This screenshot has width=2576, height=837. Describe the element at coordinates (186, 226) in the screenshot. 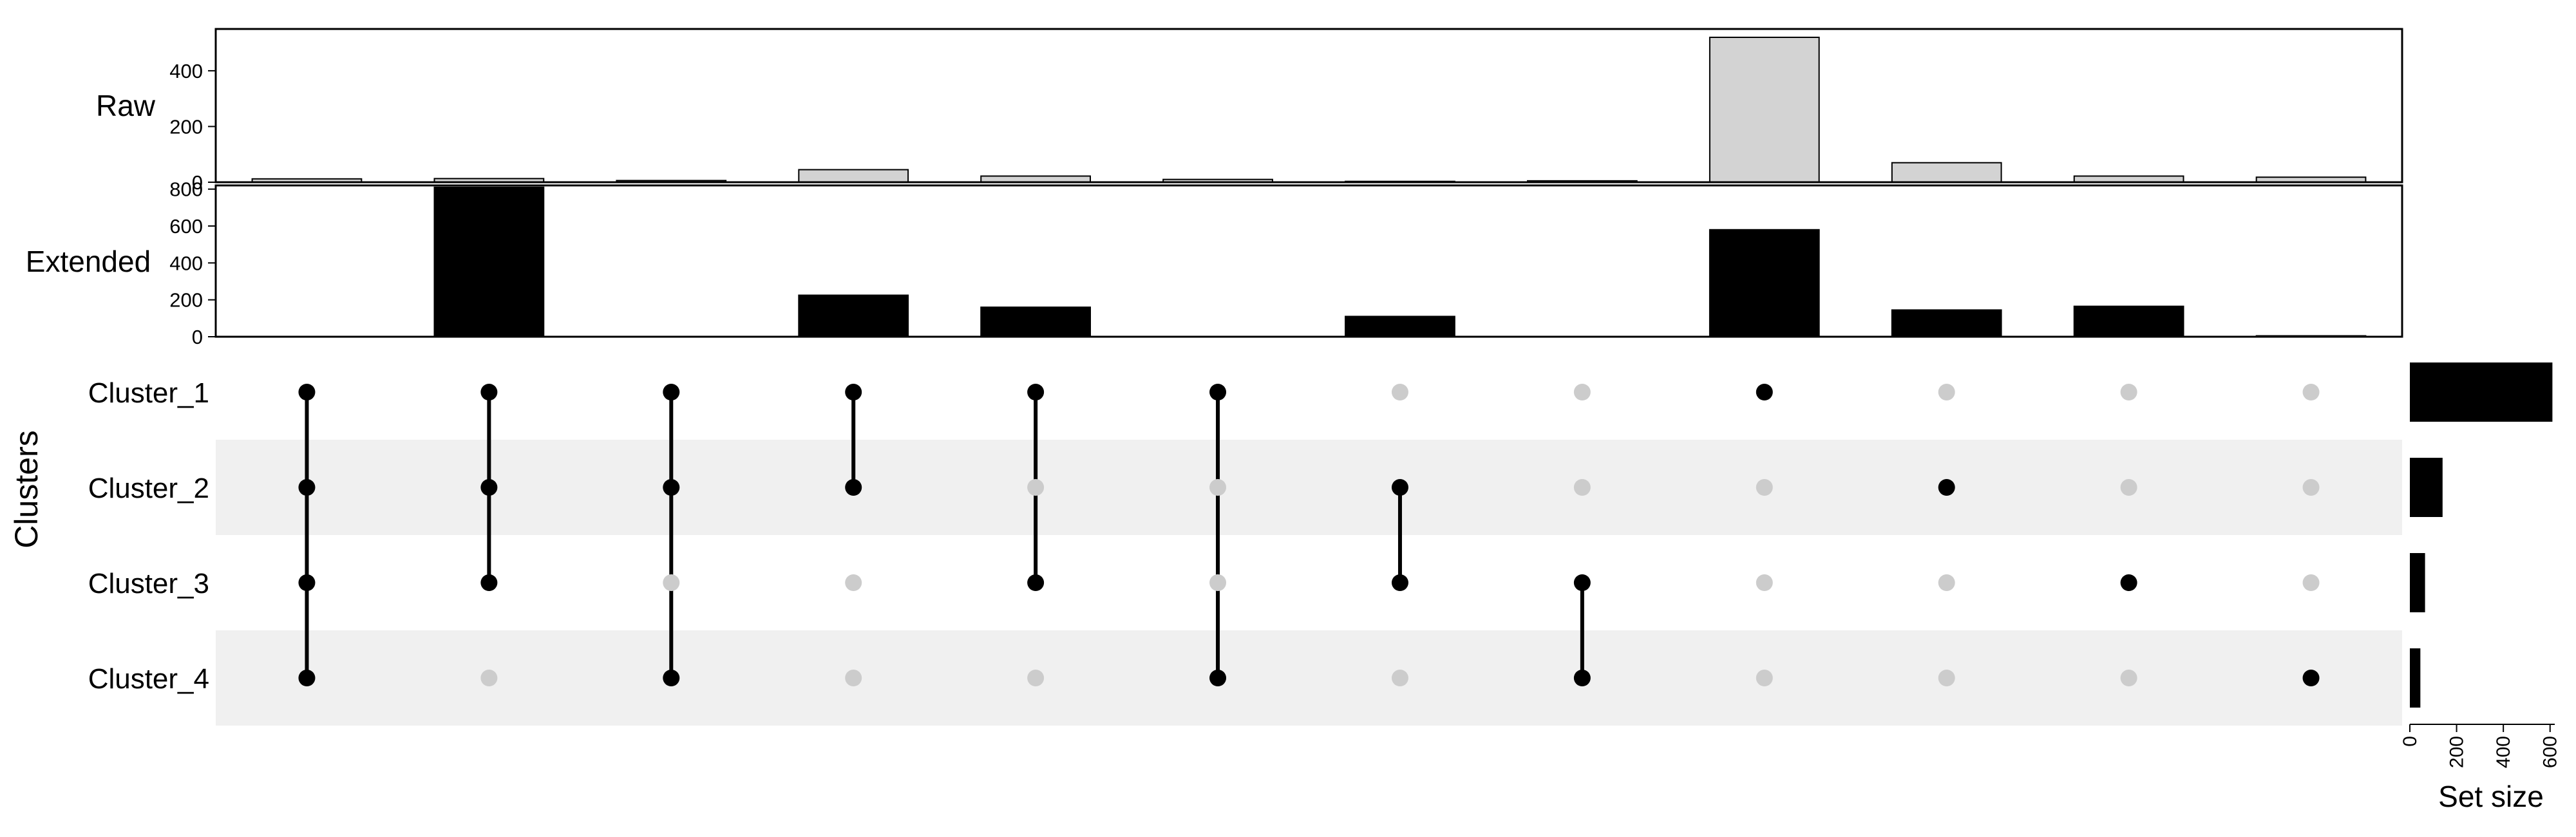

I see `extended-tick-label: 600` at that location.